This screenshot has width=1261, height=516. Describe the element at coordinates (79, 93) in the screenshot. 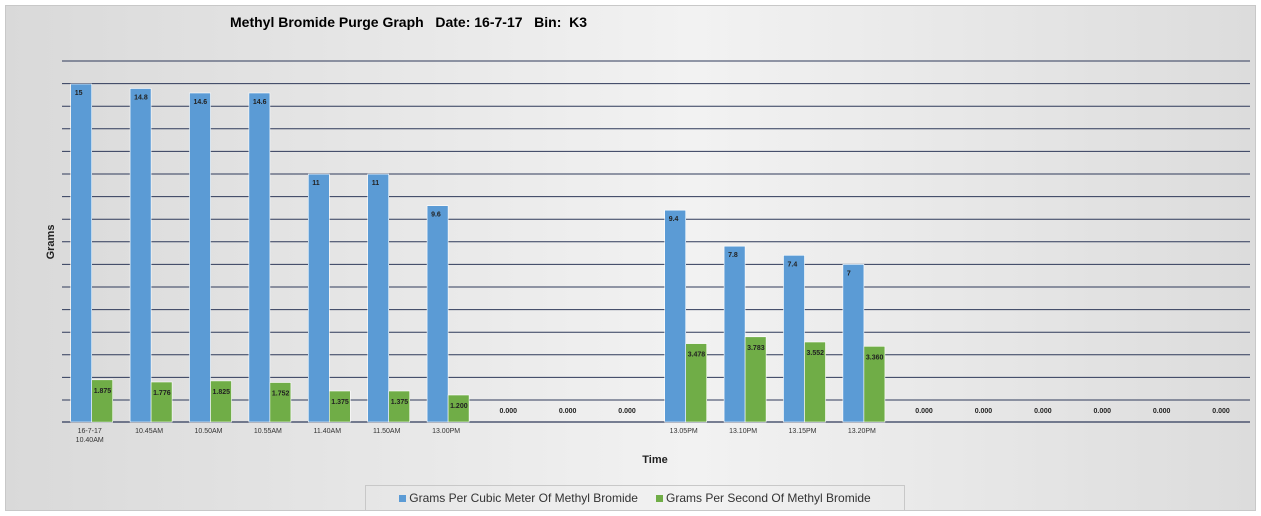

I see `data-label-series-1: 15` at that location.